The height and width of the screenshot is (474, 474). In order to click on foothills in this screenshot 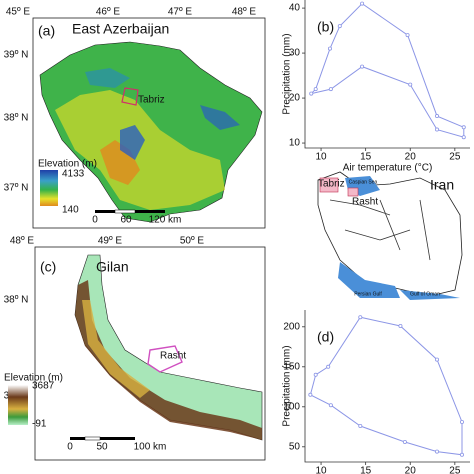, I will do `click(116, 349)`.